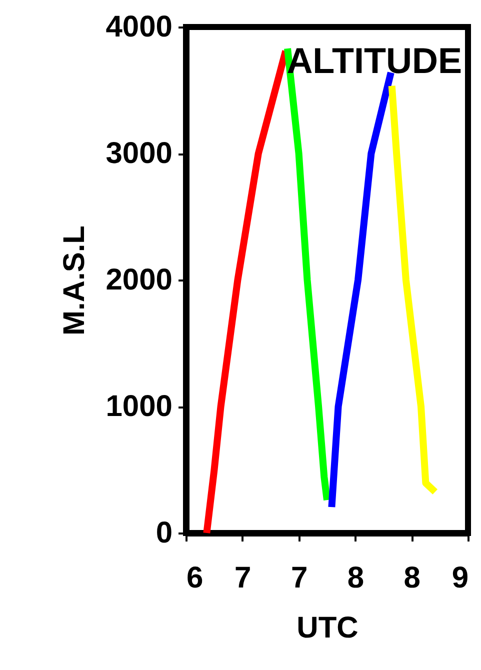 This screenshot has height=670, width=481. Describe the element at coordinates (327, 628) in the screenshot. I see `x-axis-title: UTC` at that location.